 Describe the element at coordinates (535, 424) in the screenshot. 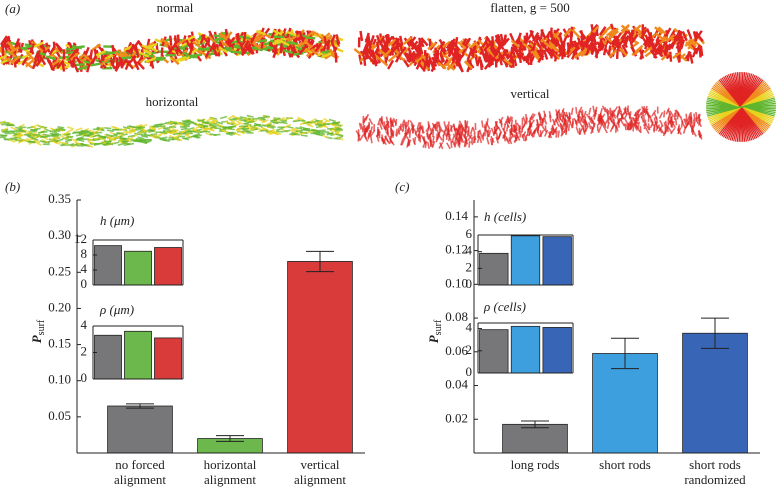

I see `error-bar` at that location.